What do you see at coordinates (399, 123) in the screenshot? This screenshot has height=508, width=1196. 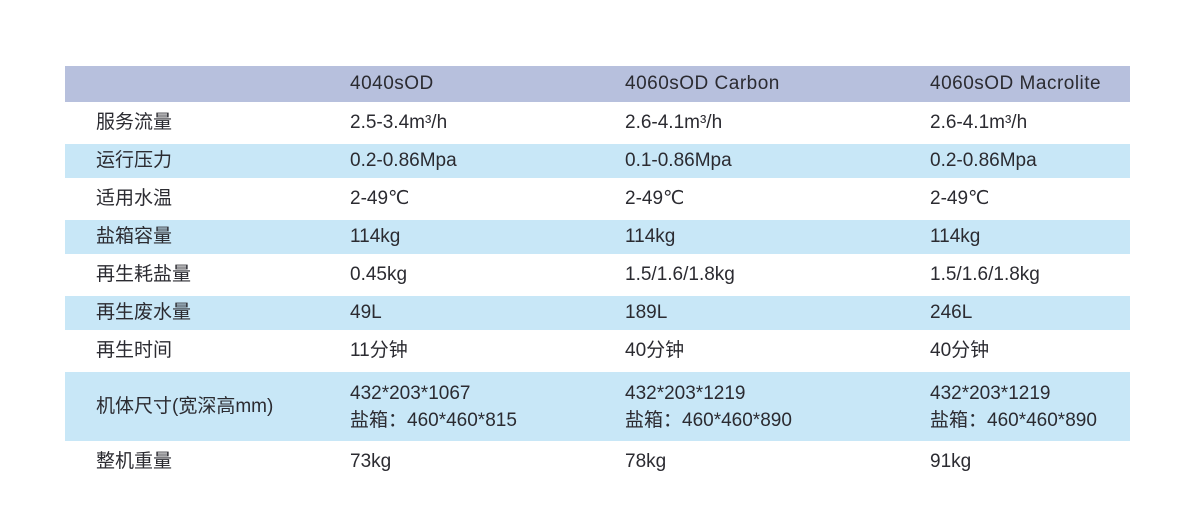 I see `value-cell: 2.5-3.4m³/h` at bounding box center [399, 123].